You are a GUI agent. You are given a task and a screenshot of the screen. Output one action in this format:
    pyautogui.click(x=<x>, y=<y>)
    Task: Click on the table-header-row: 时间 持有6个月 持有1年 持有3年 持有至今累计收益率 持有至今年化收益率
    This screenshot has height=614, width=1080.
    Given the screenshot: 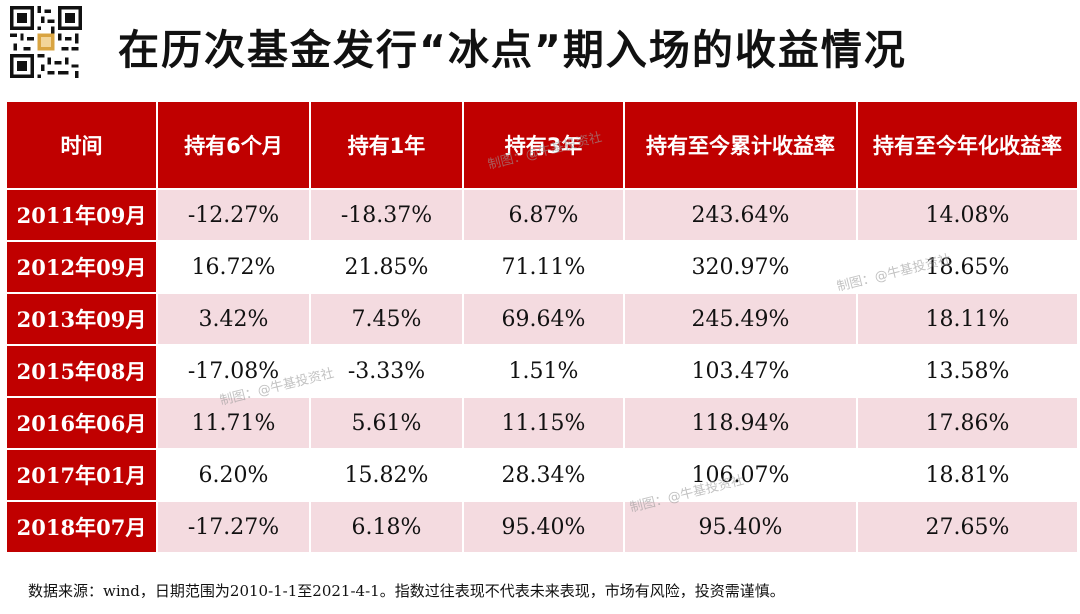 What is the action you would take?
    pyautogui.click(x=542, y=145)
    